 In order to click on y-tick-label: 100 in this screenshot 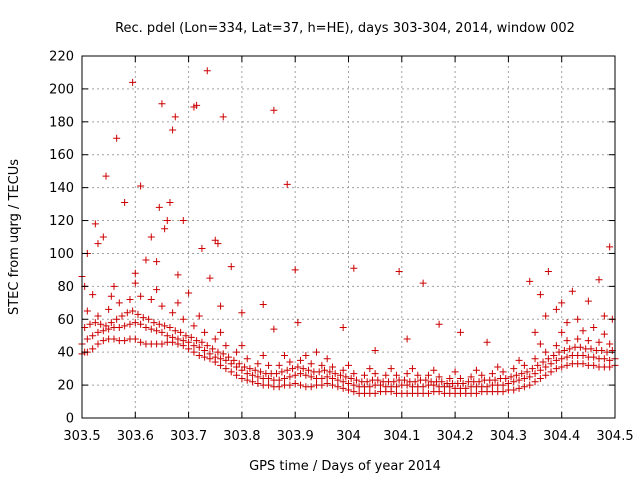, I will do `click(61, 254)`.